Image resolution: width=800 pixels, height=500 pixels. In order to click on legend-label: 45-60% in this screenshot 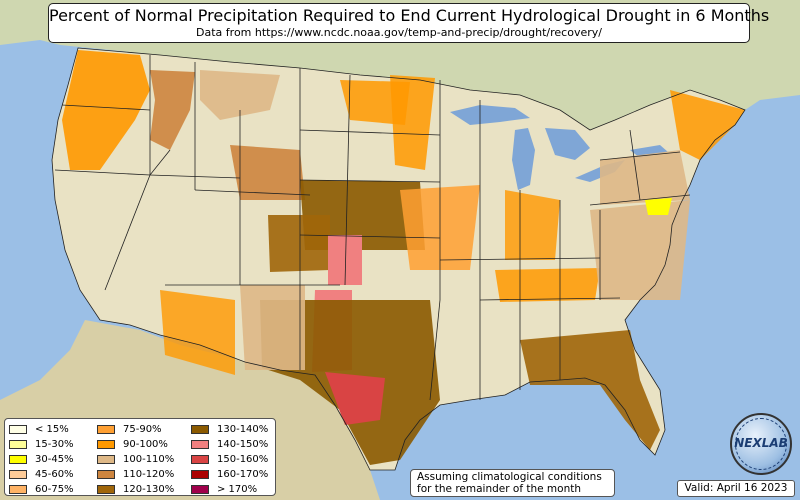, I will do `click(54, 474)`.